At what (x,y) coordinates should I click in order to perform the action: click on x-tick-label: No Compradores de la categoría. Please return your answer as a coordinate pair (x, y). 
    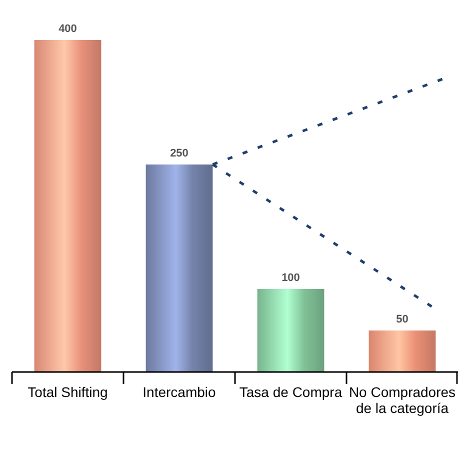
    Looking at the image, I should click on (402, 400).